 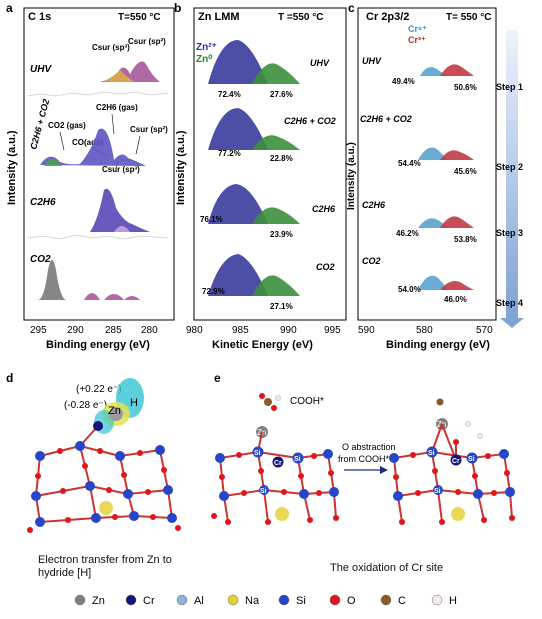 What do you see at coordinates (131, 600) in the screenshot?
I see `legend-atom-cr-swatch` at bounding box center [131, 600].